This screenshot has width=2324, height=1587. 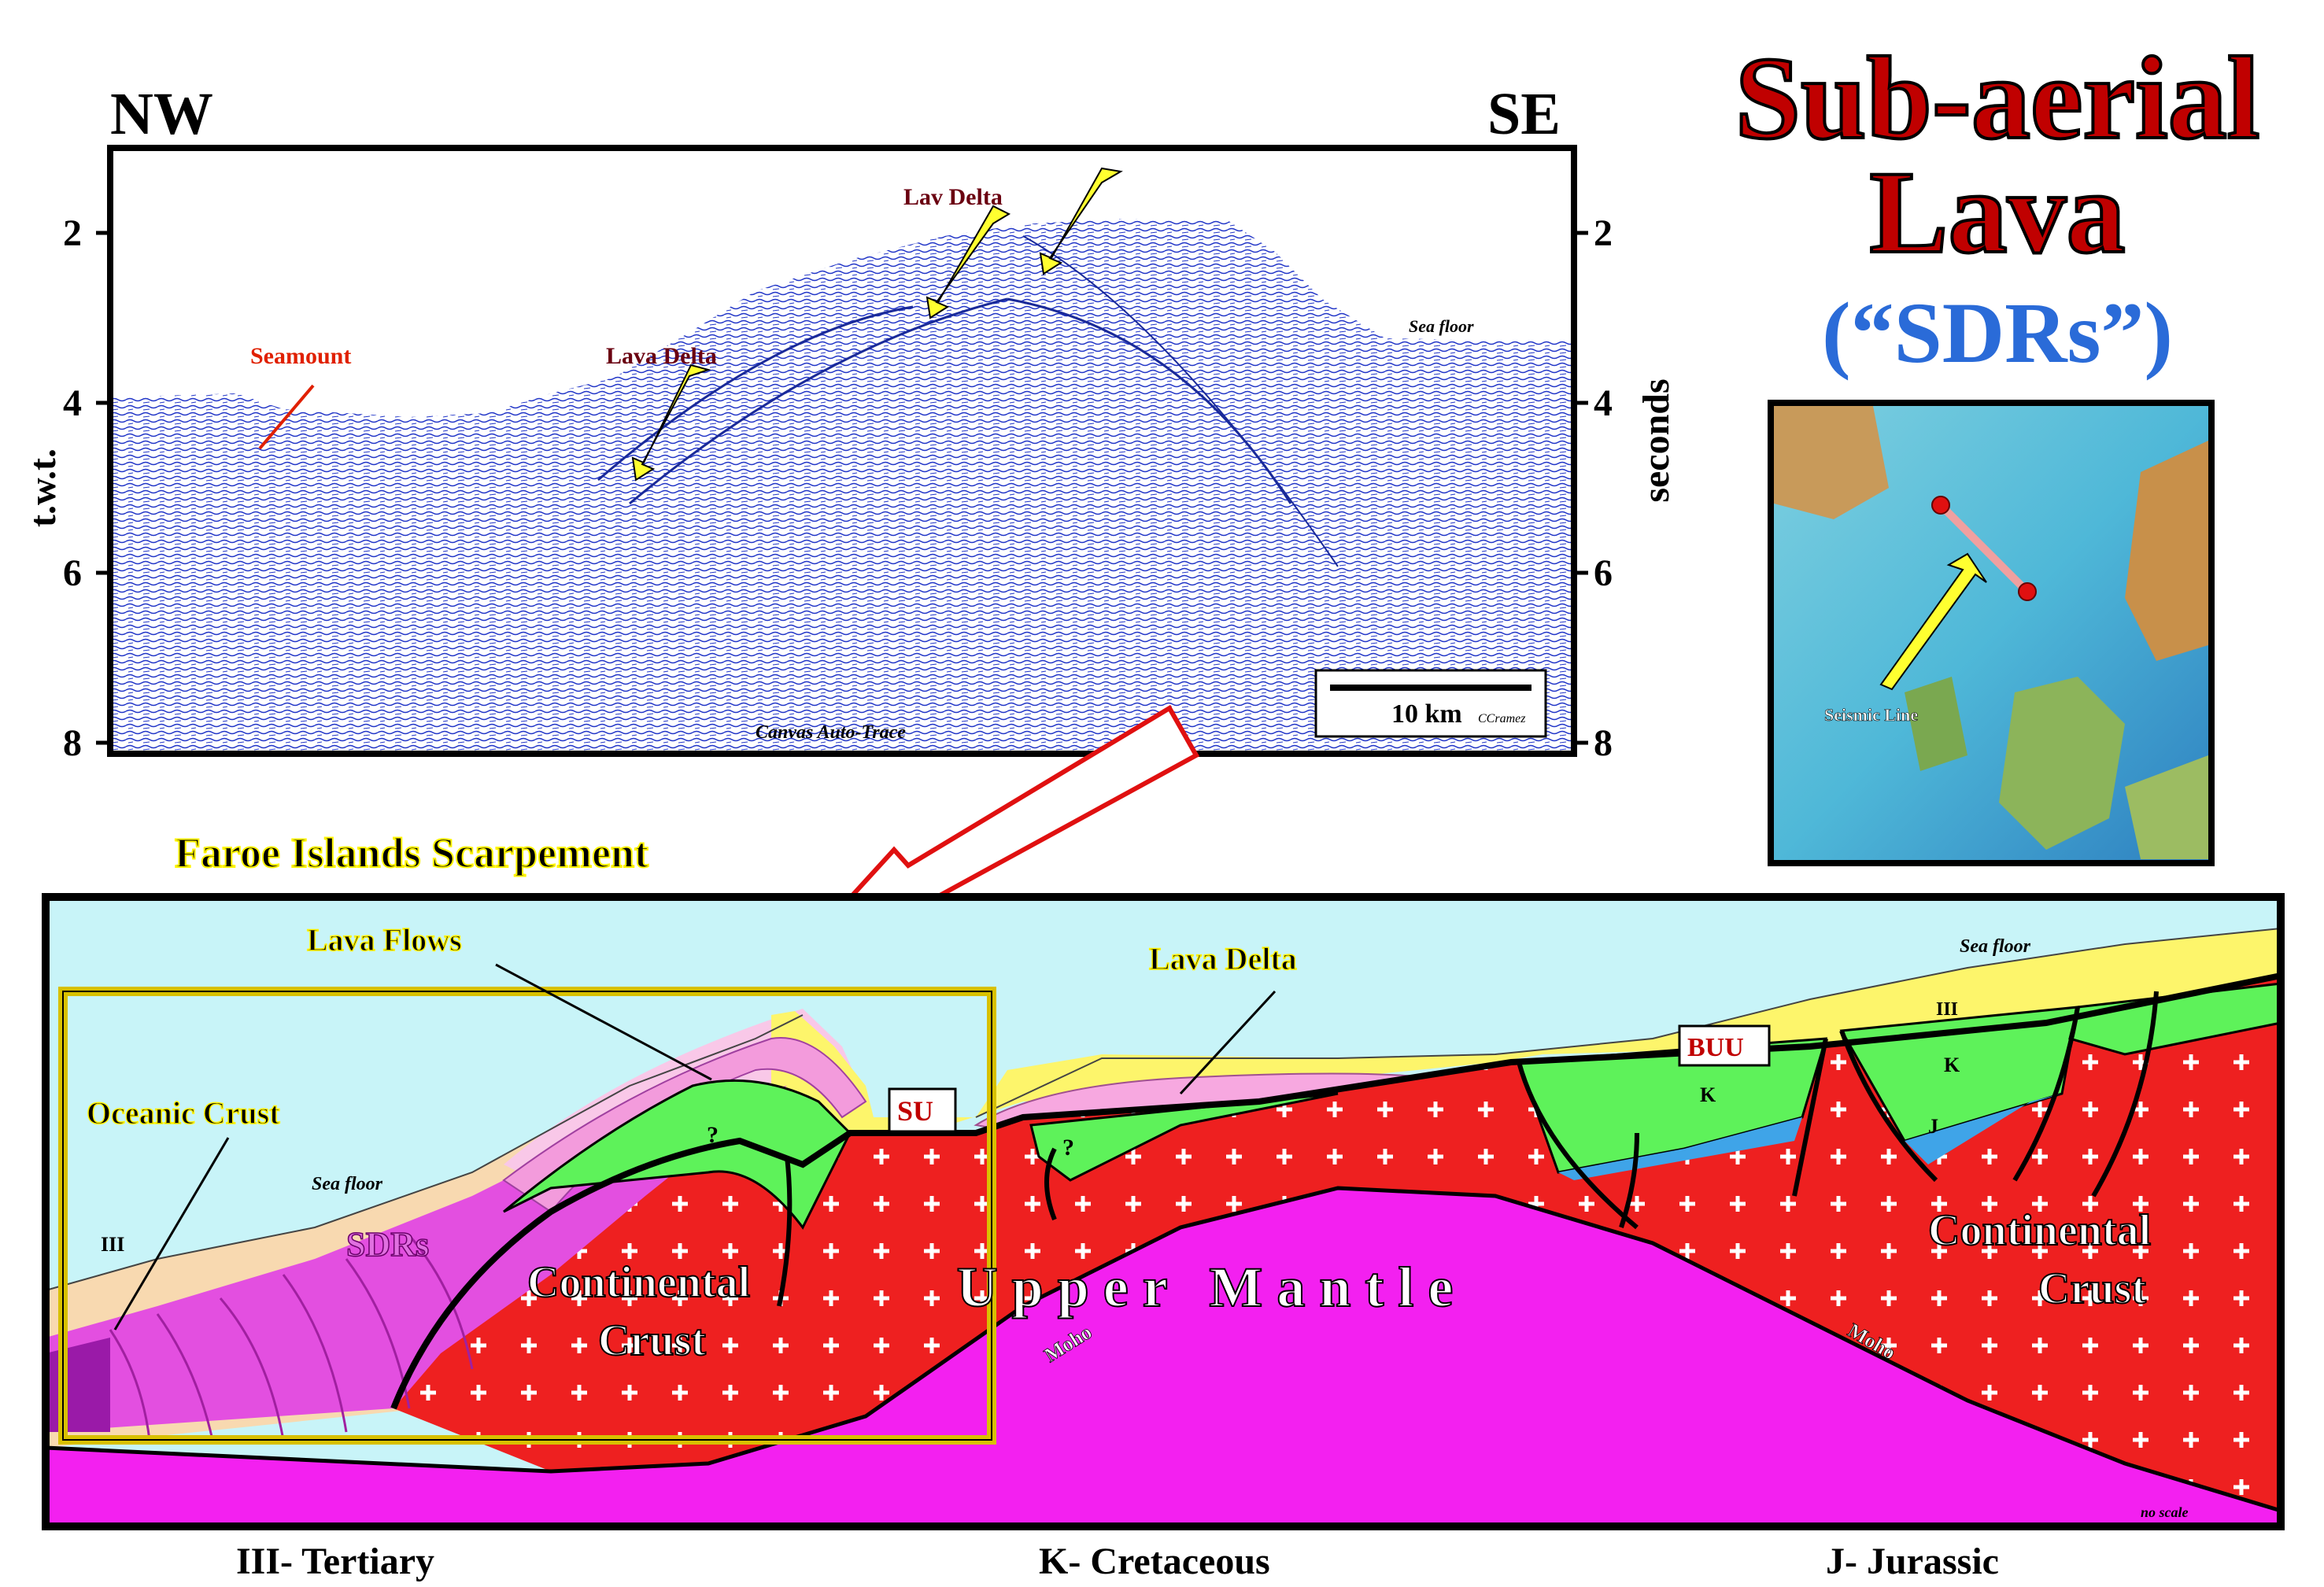 What do you see at coordinates (72, 403) in the screenshot?
I see `left-tick-4: 4` at bounding box center [72, 403].